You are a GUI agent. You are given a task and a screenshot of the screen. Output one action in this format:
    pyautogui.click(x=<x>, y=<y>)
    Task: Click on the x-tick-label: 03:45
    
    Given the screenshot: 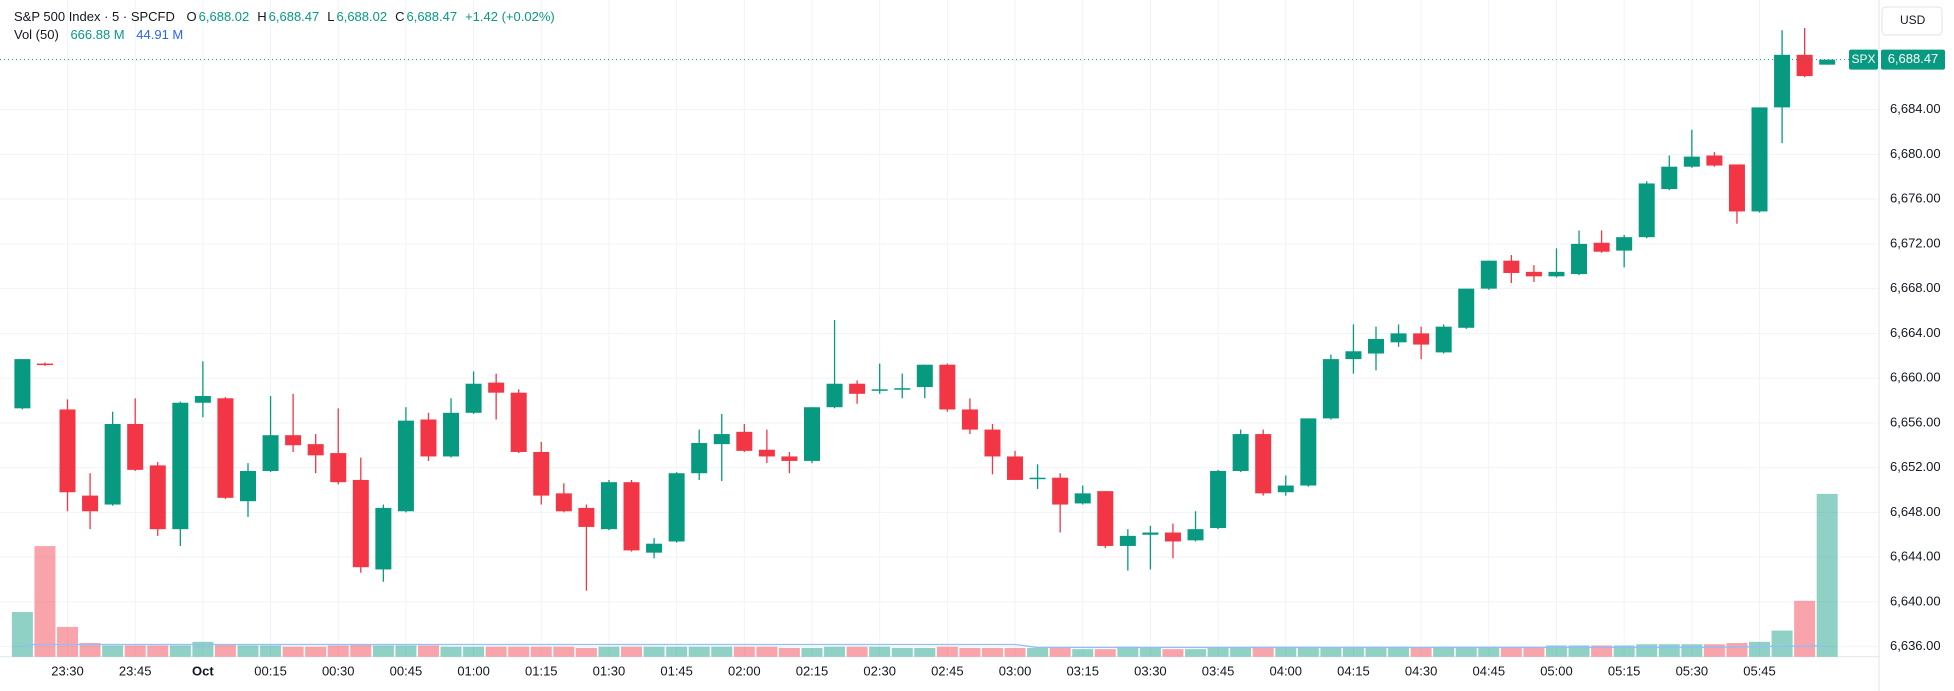 What is the action you would take?
    pyautogui.click(x=1218, y=670)
    